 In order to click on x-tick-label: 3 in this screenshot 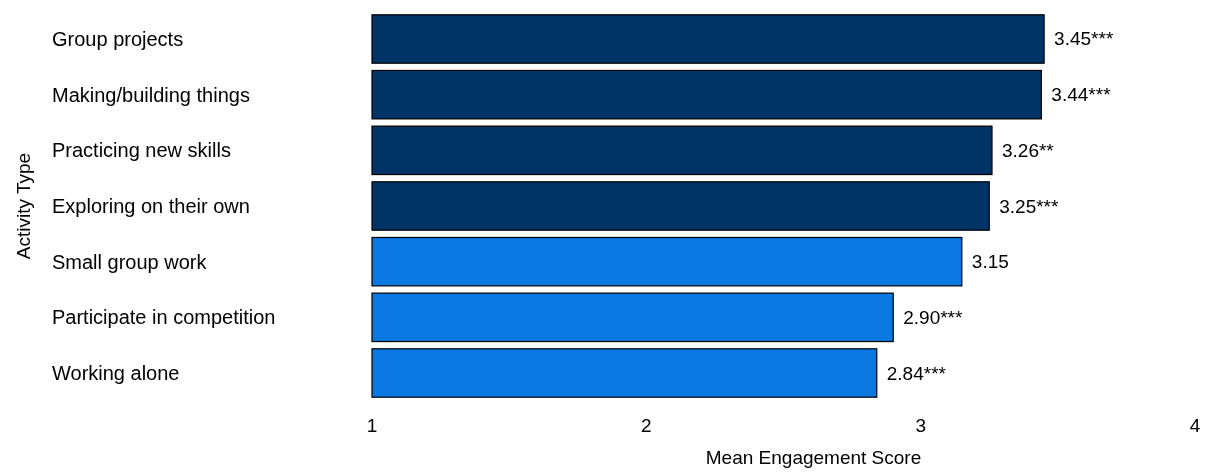, I will do `click(920, 425)`.